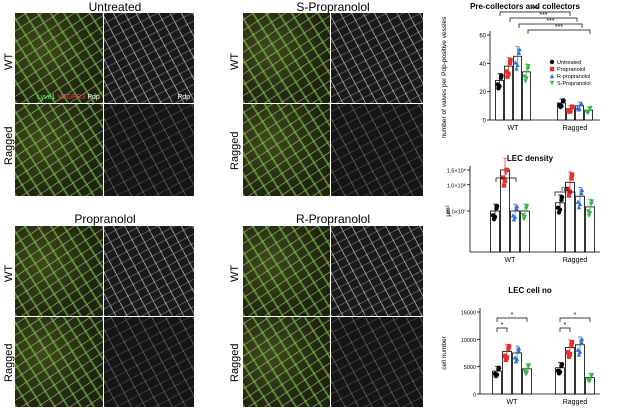 Image resolution: width=617 pixels, height=408 pixels. What do you see at coordinates (59, 362) in the screenshot?
I see `micrograph-propranolol-ragged-merge` at bounding box center [59, 362].